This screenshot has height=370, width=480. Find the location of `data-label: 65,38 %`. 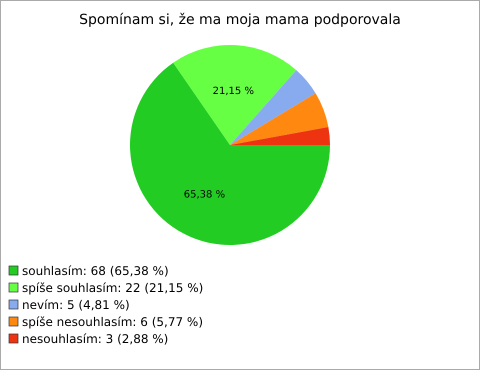

data-label: 65,38 % is located at coordinates (205, 195).